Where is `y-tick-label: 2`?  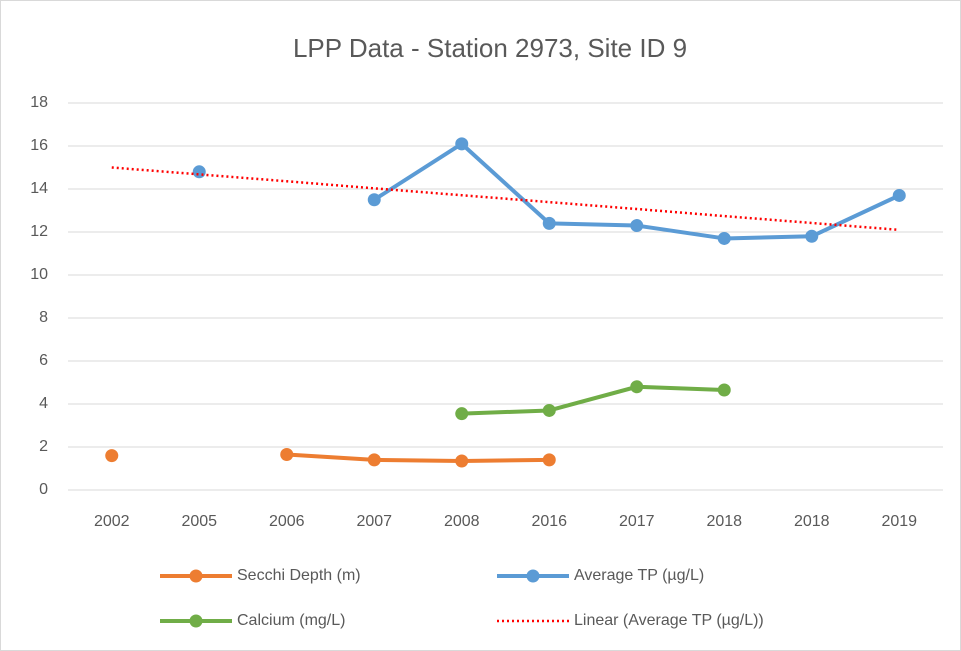 y-tick-label: 2 is located at coordinates (43, 446).